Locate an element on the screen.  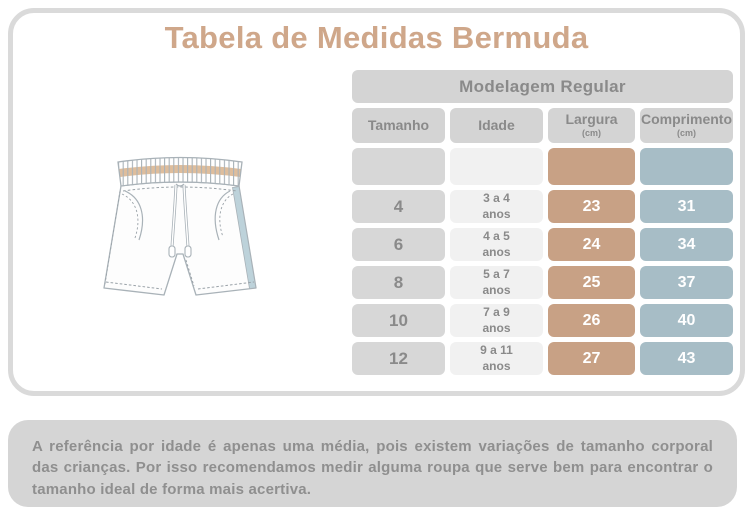
cell-idade: 3 a 4 anos is located at coordinates (496, 206).